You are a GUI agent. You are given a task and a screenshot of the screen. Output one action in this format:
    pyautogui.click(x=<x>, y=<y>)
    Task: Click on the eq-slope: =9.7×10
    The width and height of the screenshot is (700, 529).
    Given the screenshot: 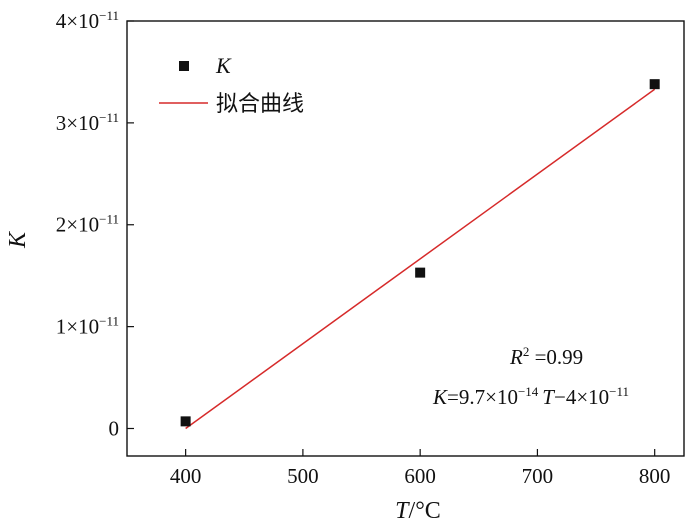 What is the action you would take?
    pyautogui.click(x=482, y=397)
    